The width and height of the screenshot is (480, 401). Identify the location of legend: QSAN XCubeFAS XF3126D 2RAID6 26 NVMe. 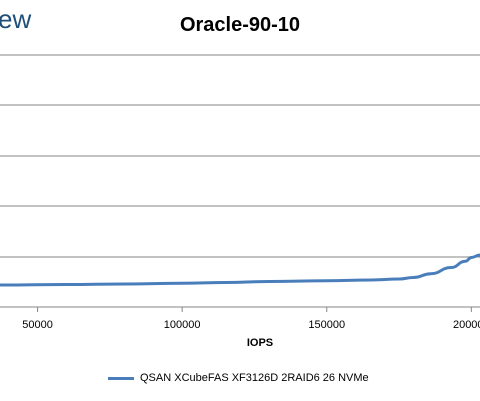
(238, 378).